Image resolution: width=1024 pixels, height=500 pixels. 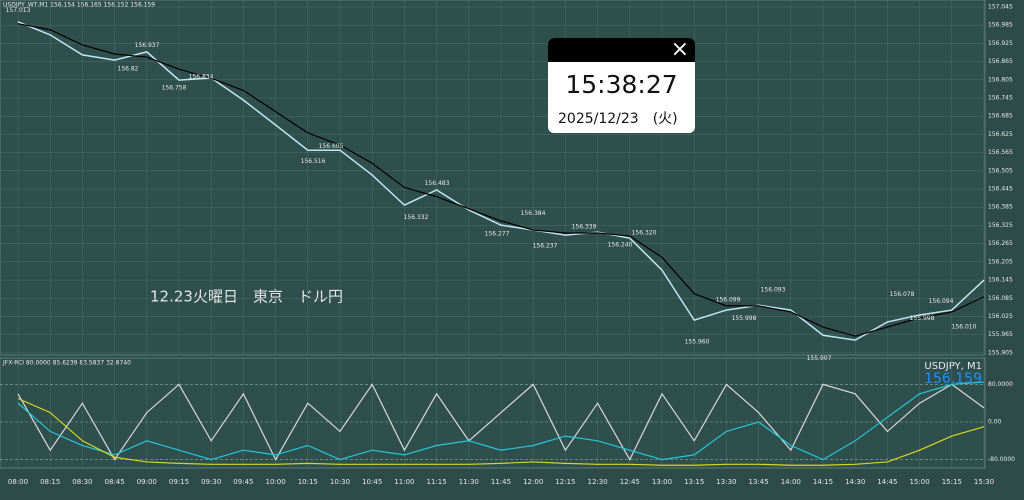 What do you see at coordinates (115, 482) in the screenshot?
I see `x-tick-label: 08:45` at bounding box center [115, 482].